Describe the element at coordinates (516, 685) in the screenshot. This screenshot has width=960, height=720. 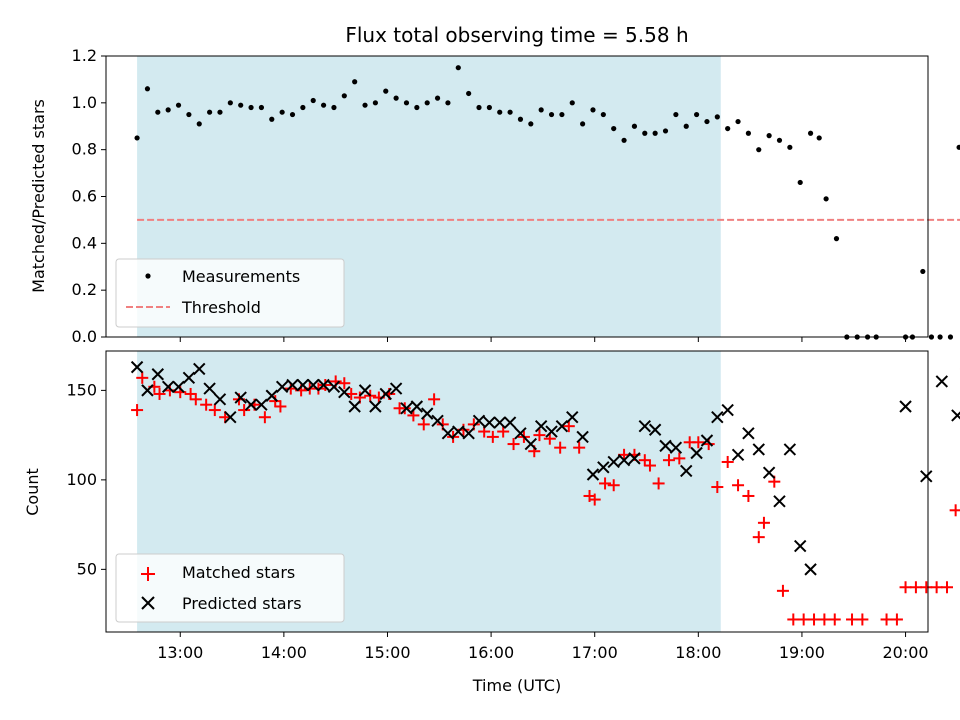
I see `x-axis-label: Time (UTC)` at that location.